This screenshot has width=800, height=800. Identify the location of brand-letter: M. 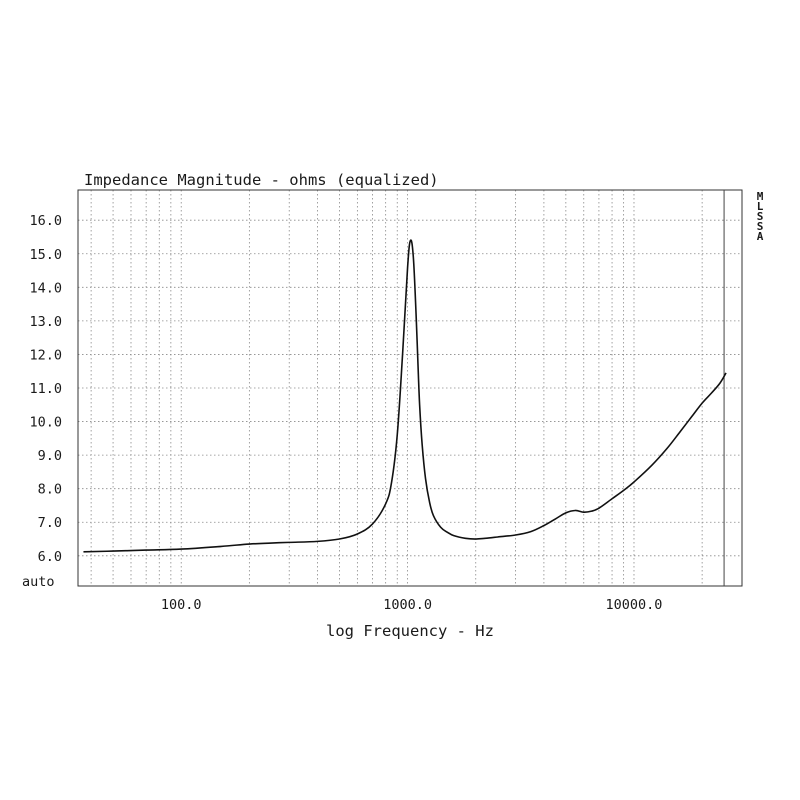
(760, 196).